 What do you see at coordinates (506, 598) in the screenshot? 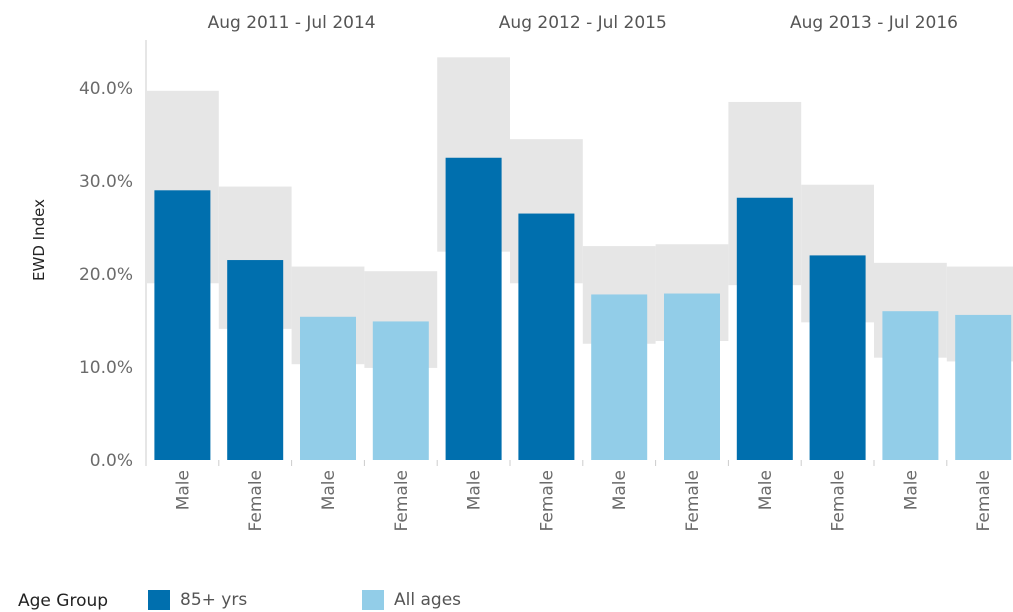
I see `legend: Age Group 85+ yrs All ages` at bounding box center [506, 598].